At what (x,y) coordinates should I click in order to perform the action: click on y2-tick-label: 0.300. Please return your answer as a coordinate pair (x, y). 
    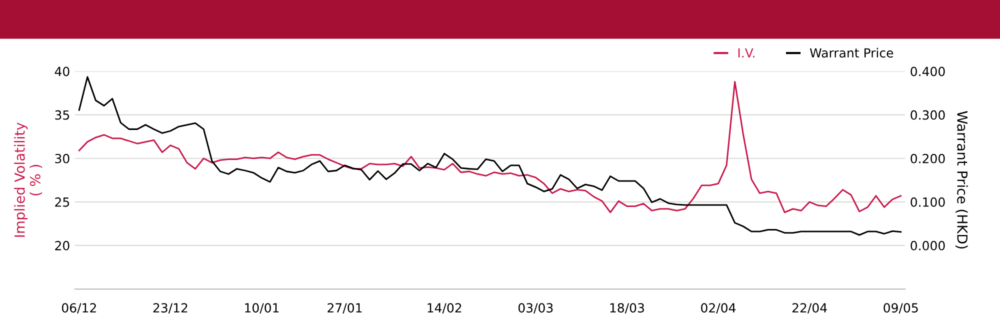
    Looking at the image, I should click on (927, 115).